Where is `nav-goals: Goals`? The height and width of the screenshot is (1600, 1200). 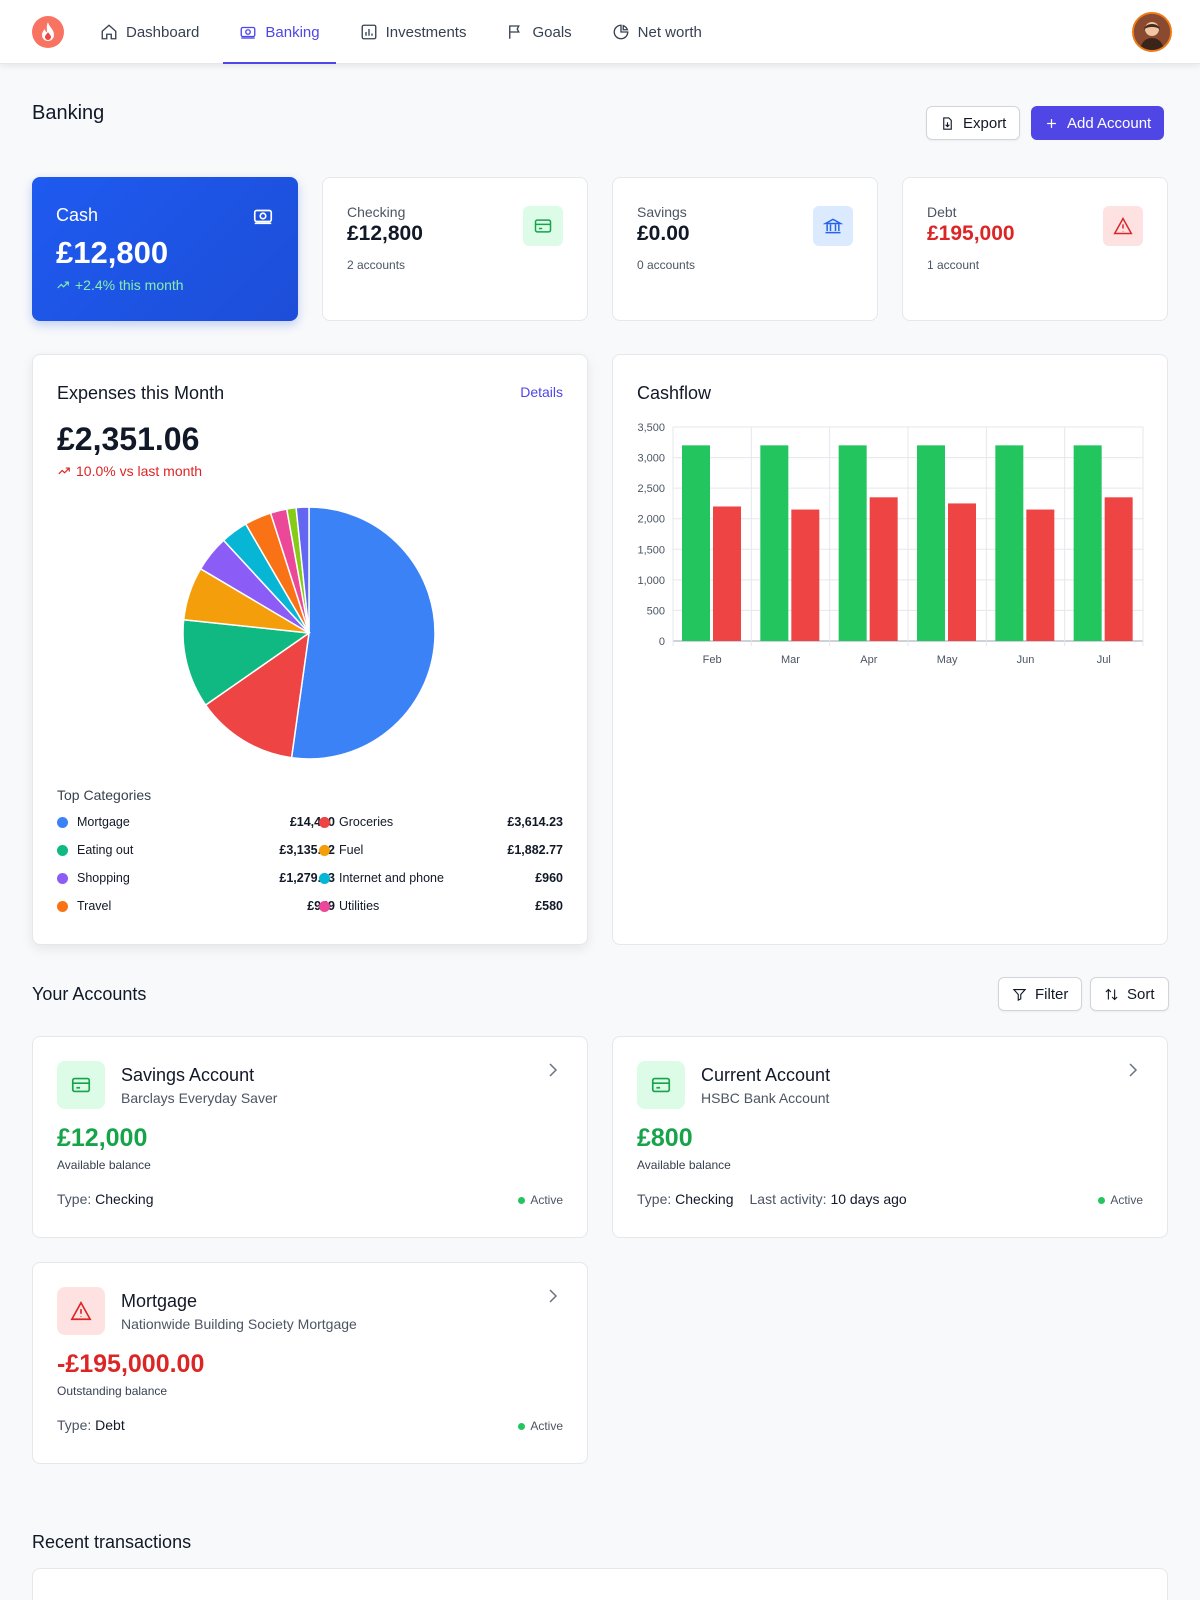
nav-goals: Goals is located at coordinates (538, 32).